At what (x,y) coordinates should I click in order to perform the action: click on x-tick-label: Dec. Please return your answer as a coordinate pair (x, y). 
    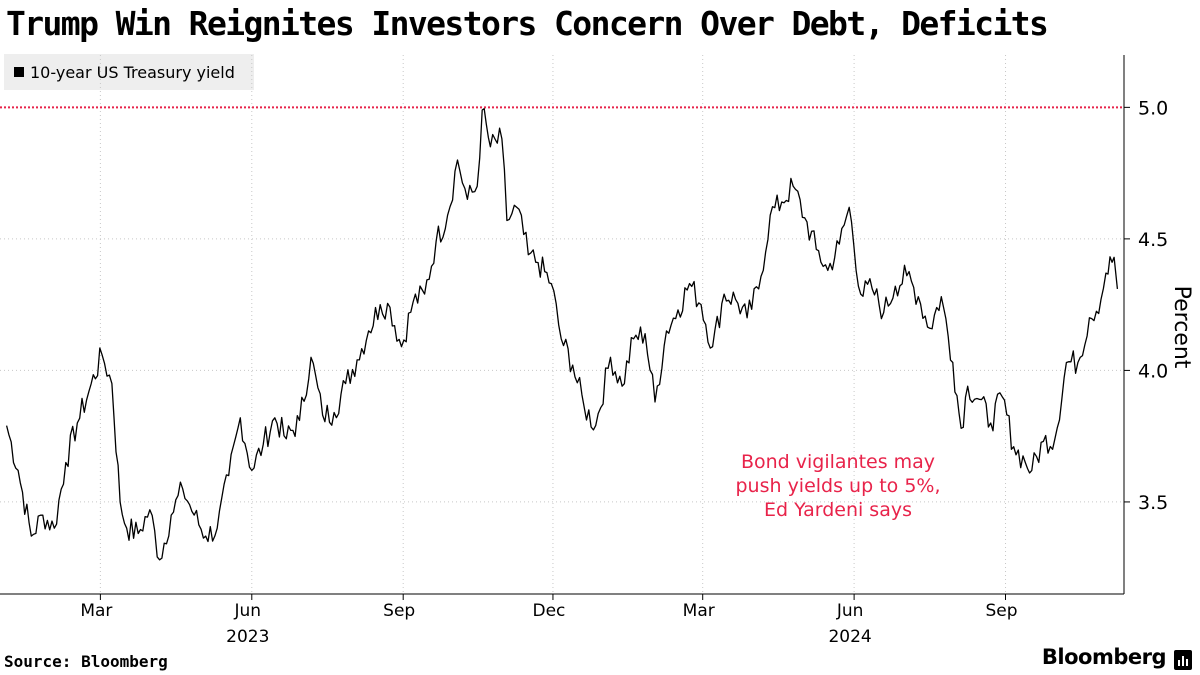
    Looking at the image, I should click on (548, 611).